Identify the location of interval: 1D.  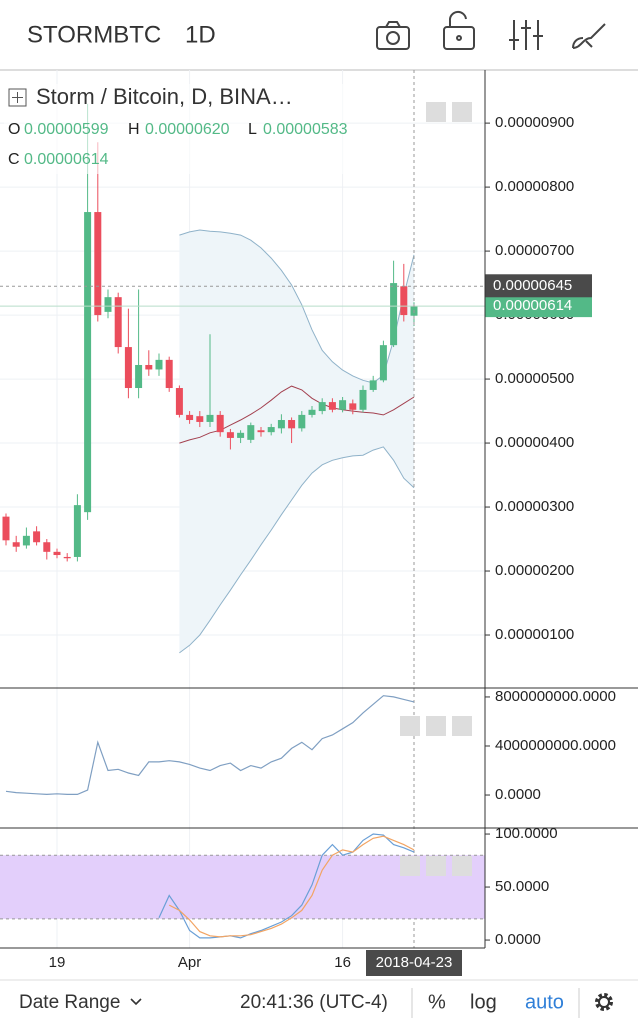
(200, 34).